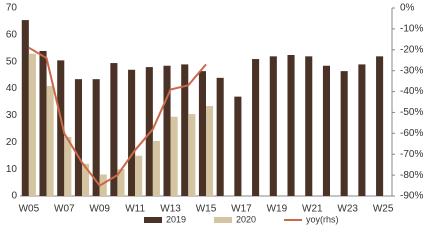 Image resolution: width=436 pixels, height=240 pixels. I want to click on x-tick-label: W09, so click(99, 209).